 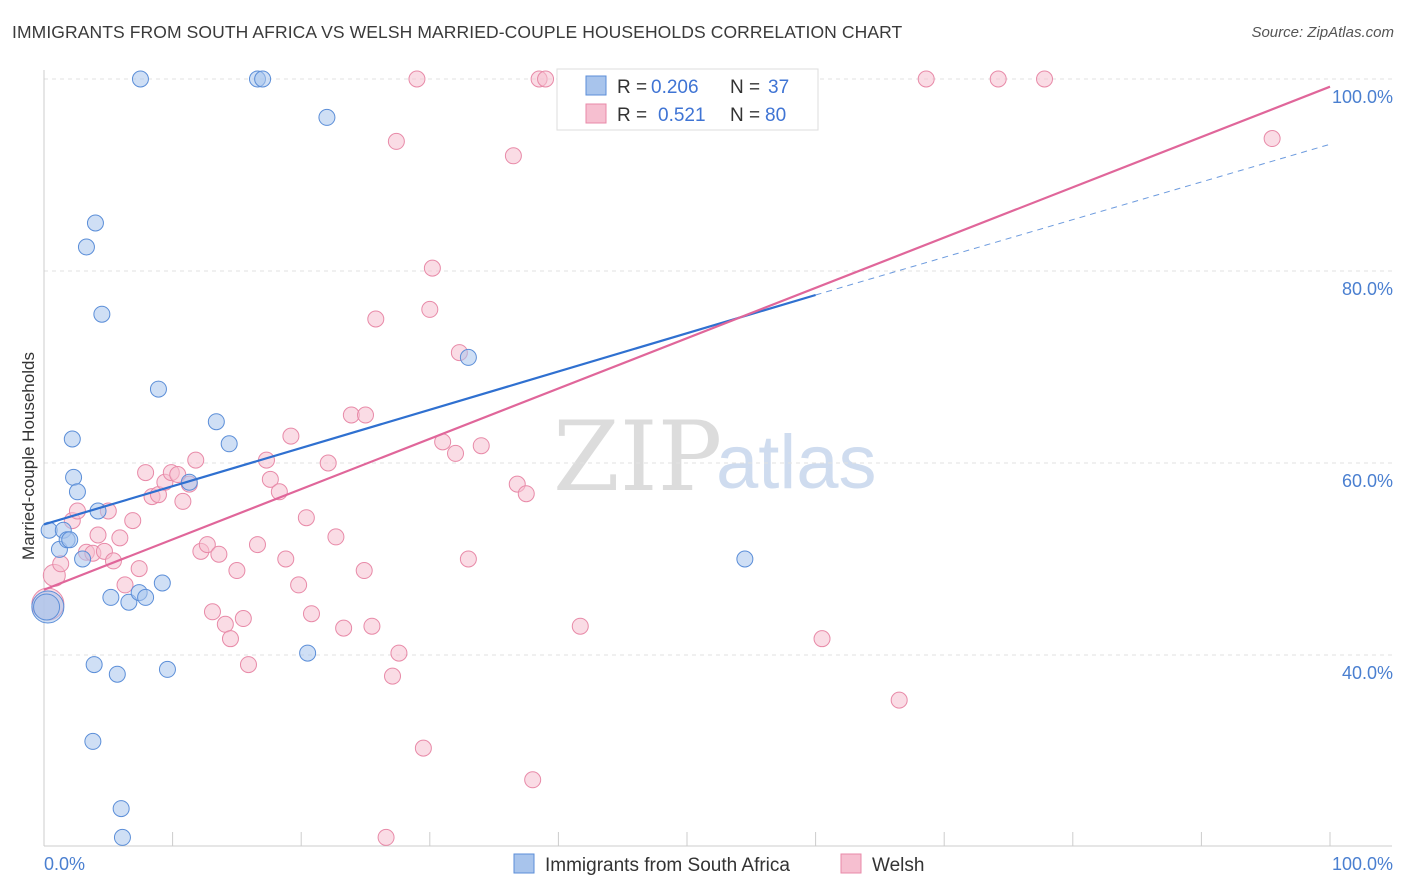 What do you see at coordinates (1367, 673) in the screenshot?
I see `y-tick-label-40: 40.0%` at bounding box center [1367, 673].